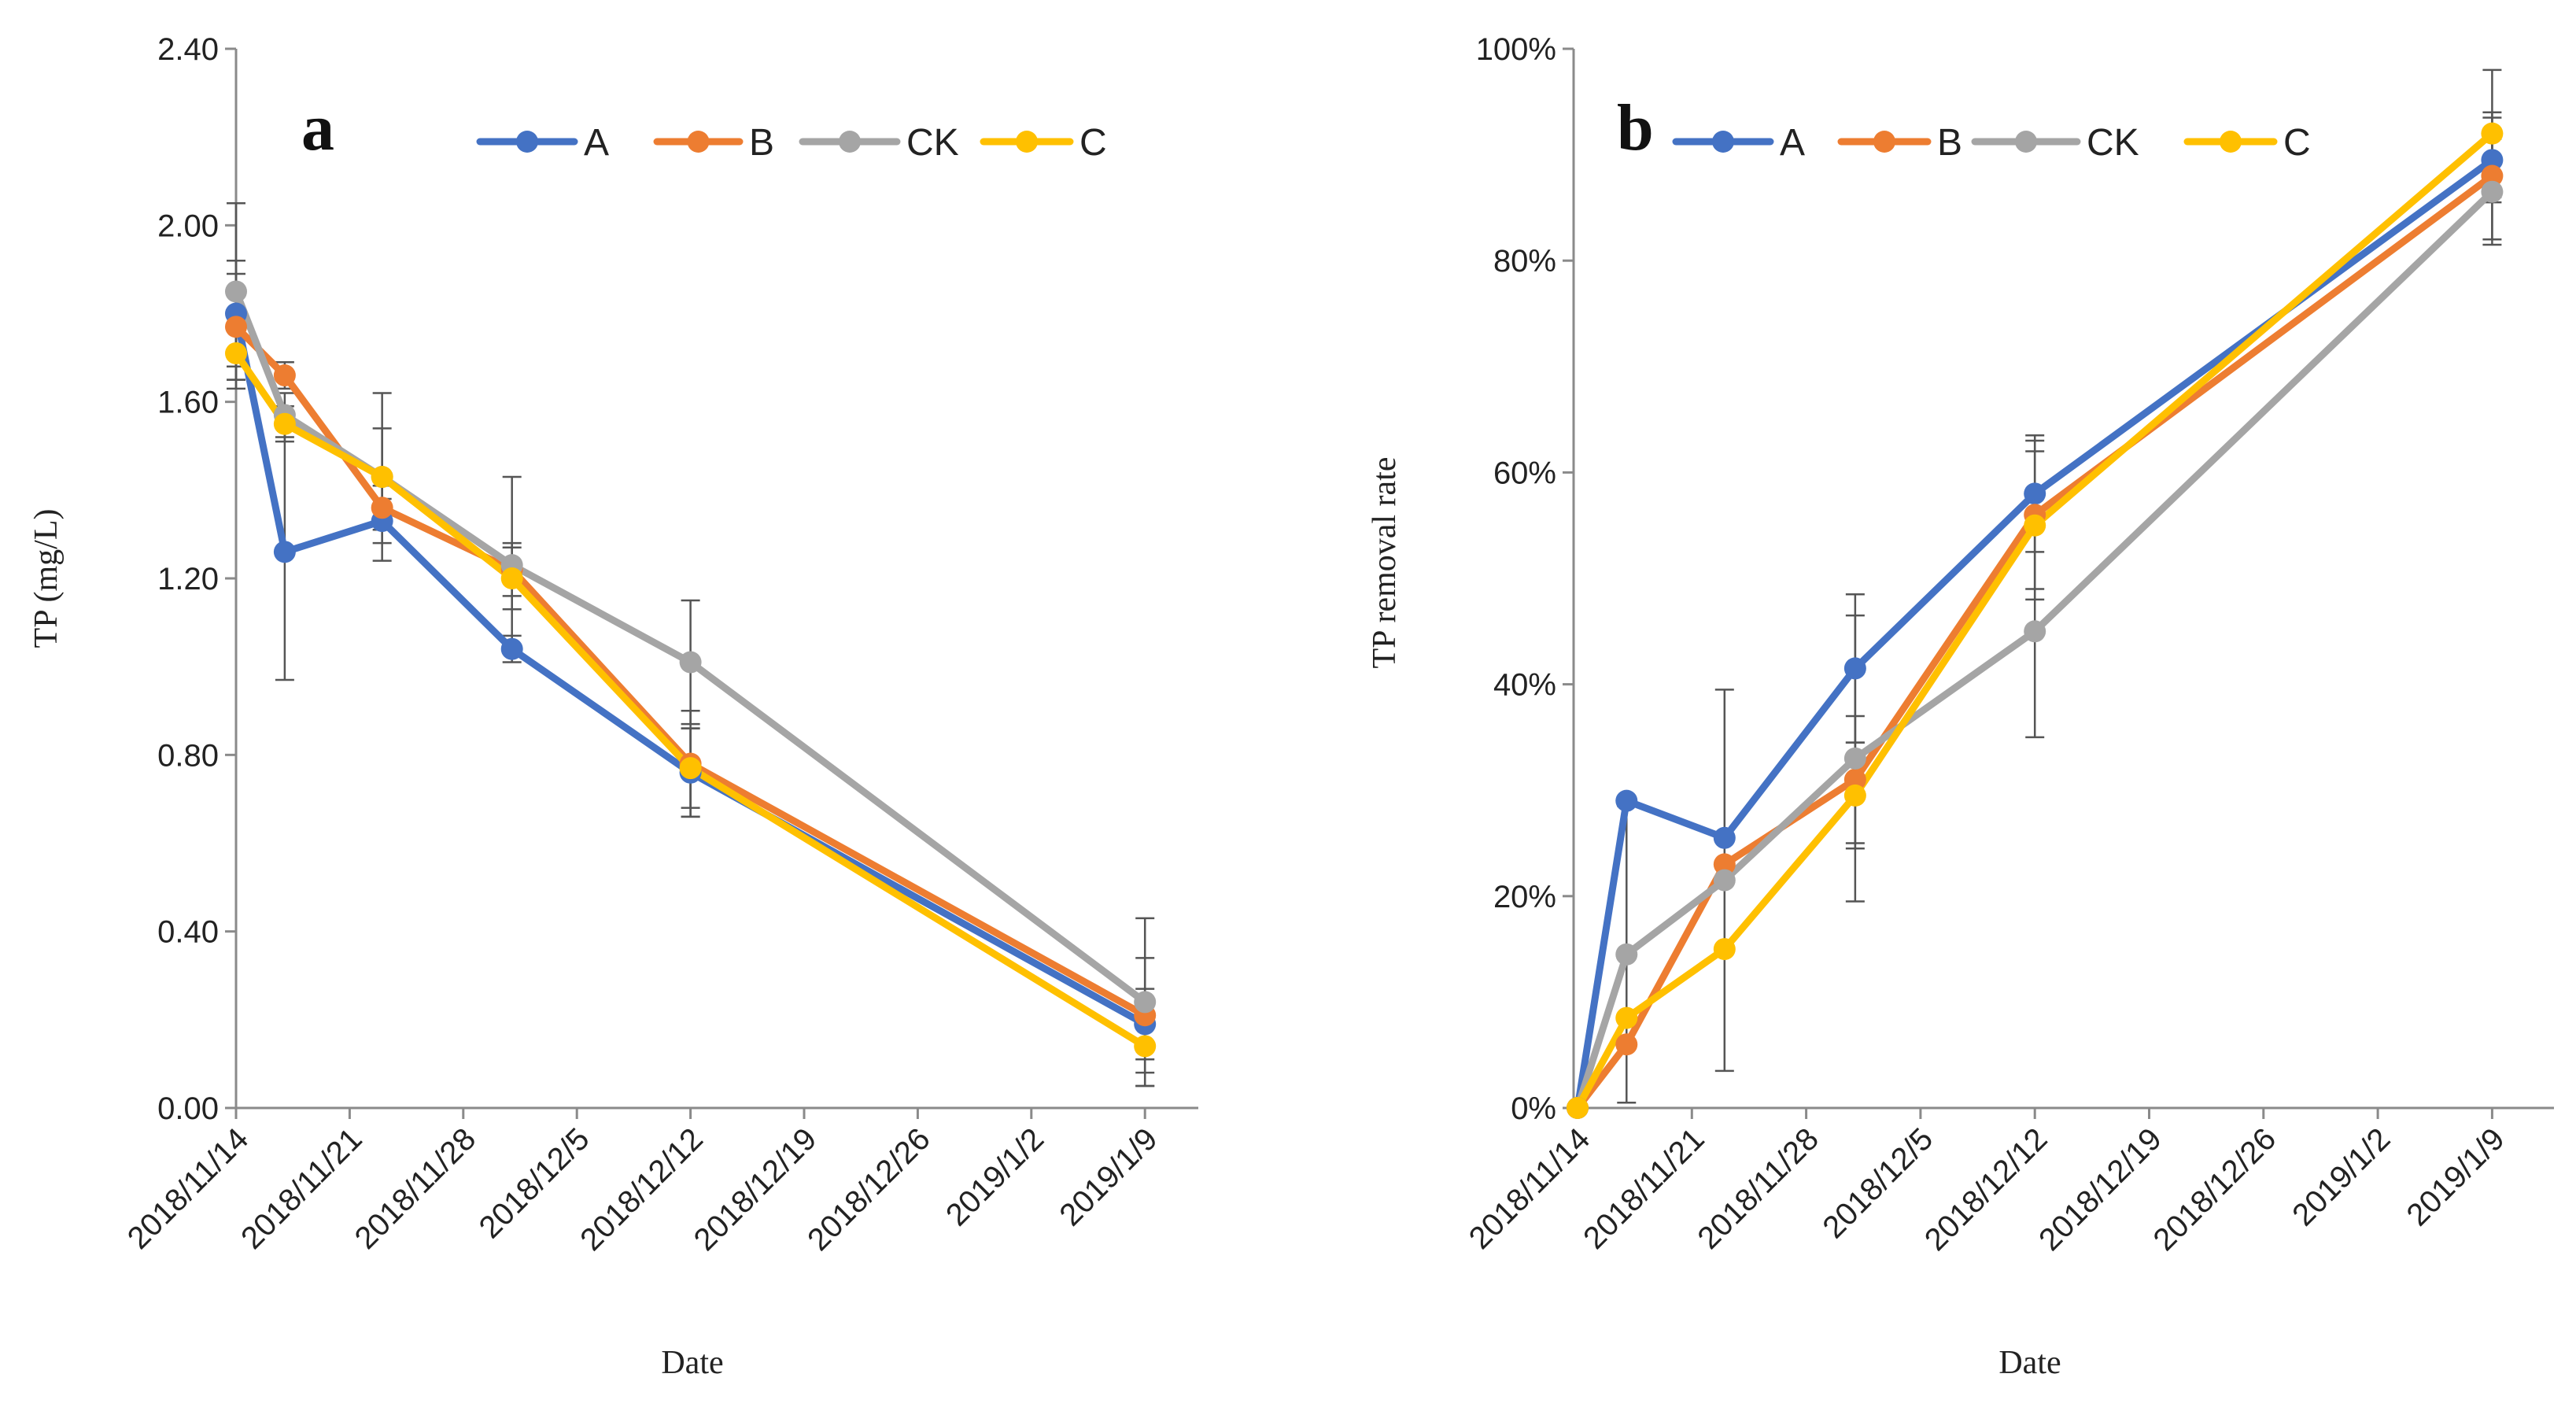 The image size is (2576, 1407). Describe the element at coordinates (188, 403) in the screenshot. I see `y-tick-label: 1.60` at that location.